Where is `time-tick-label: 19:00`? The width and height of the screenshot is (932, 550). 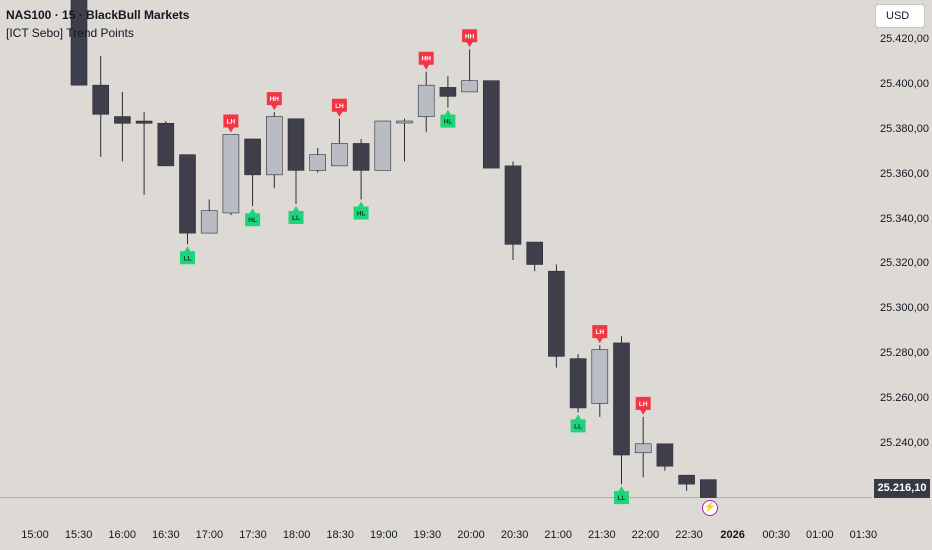 time-tick-label: 19:00 is located at coordinates (384, 535).